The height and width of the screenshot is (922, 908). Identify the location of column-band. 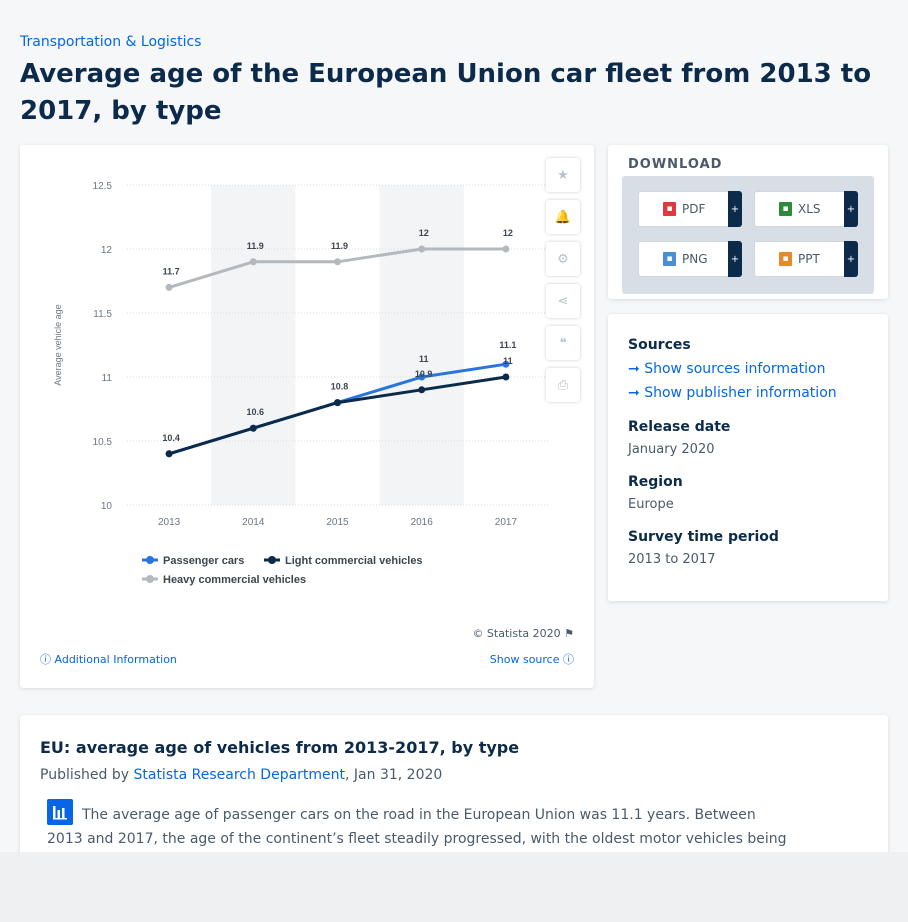
(253, 345).